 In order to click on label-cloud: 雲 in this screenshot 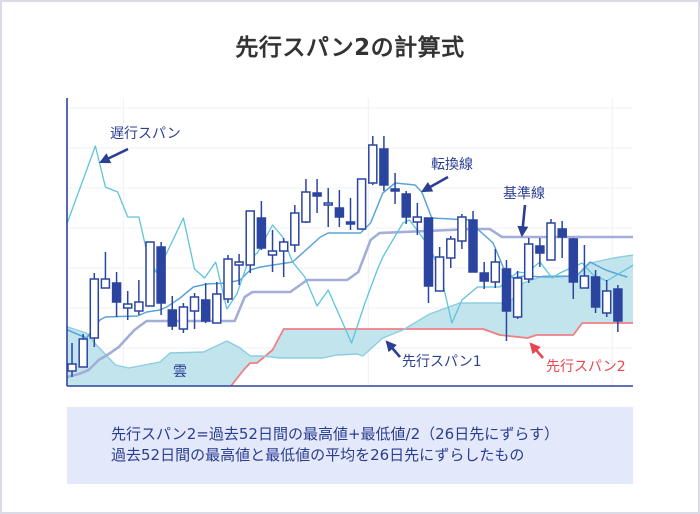, I will do `click(180, 372)`.